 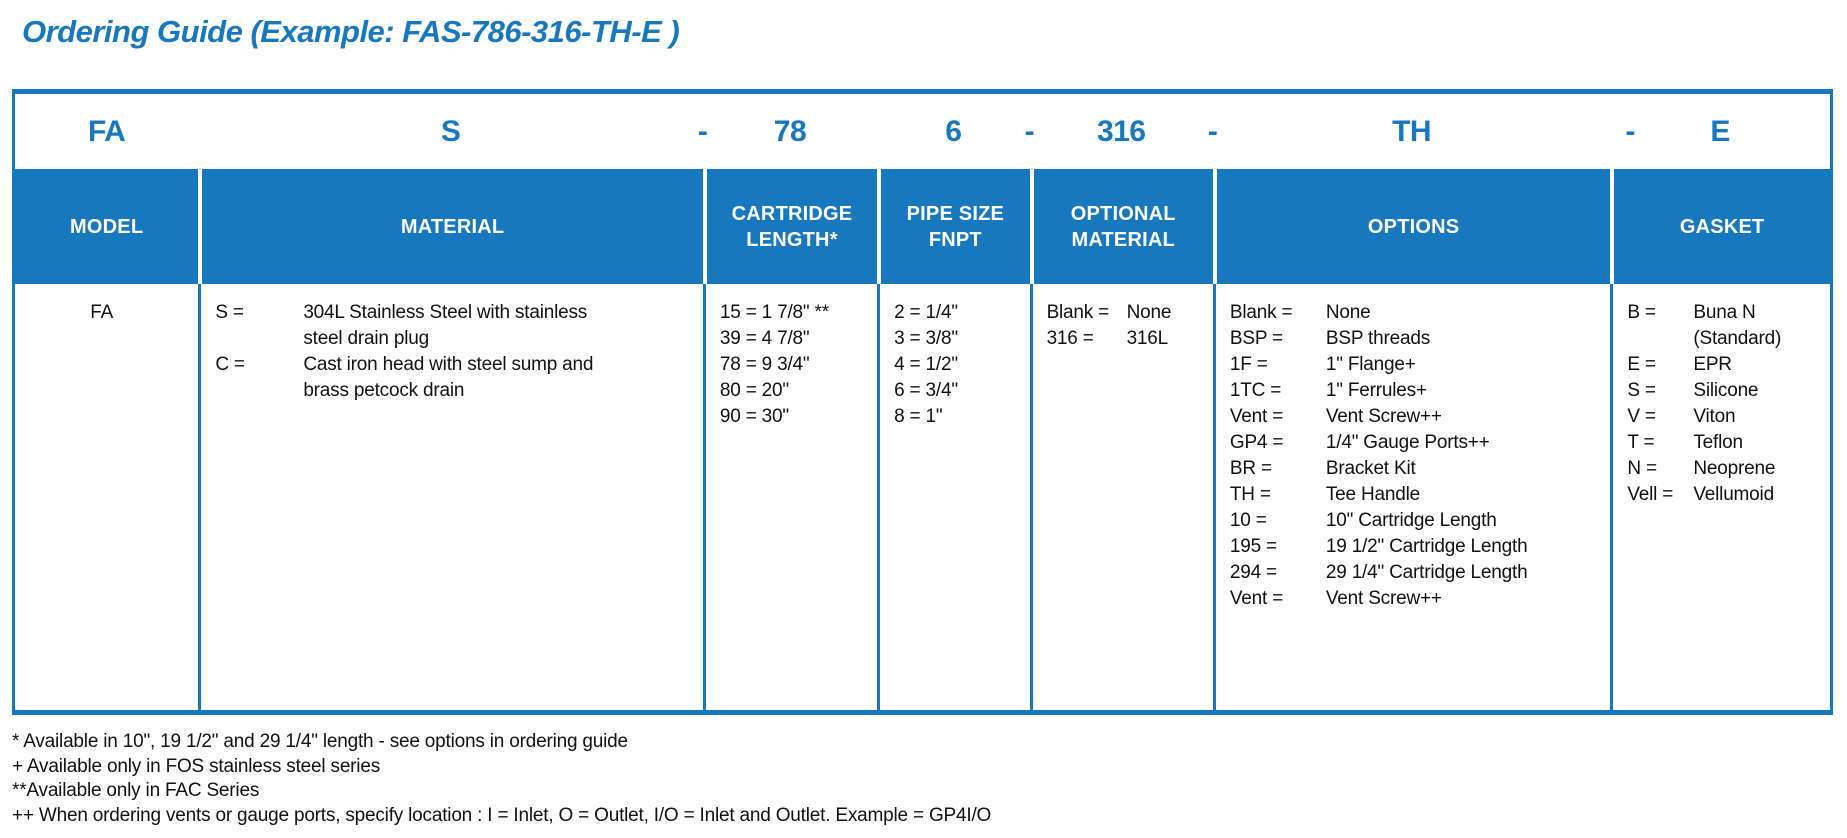 I want to click on code-description: BSP threads, so click(x=1378, y=338).